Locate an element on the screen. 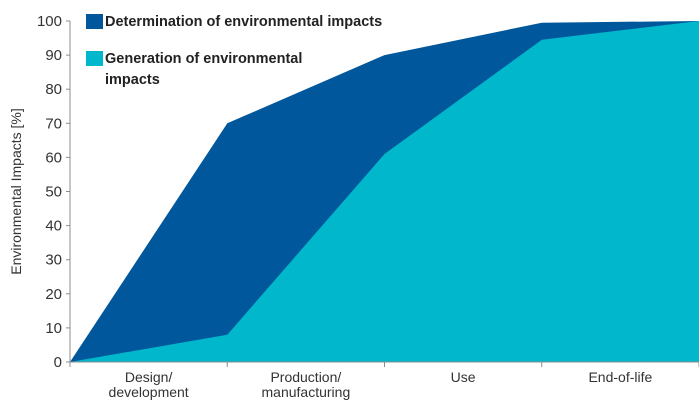 This screenshot has width=699, height=400. y-tick-label: 70 is located at coordinates (53, 123).